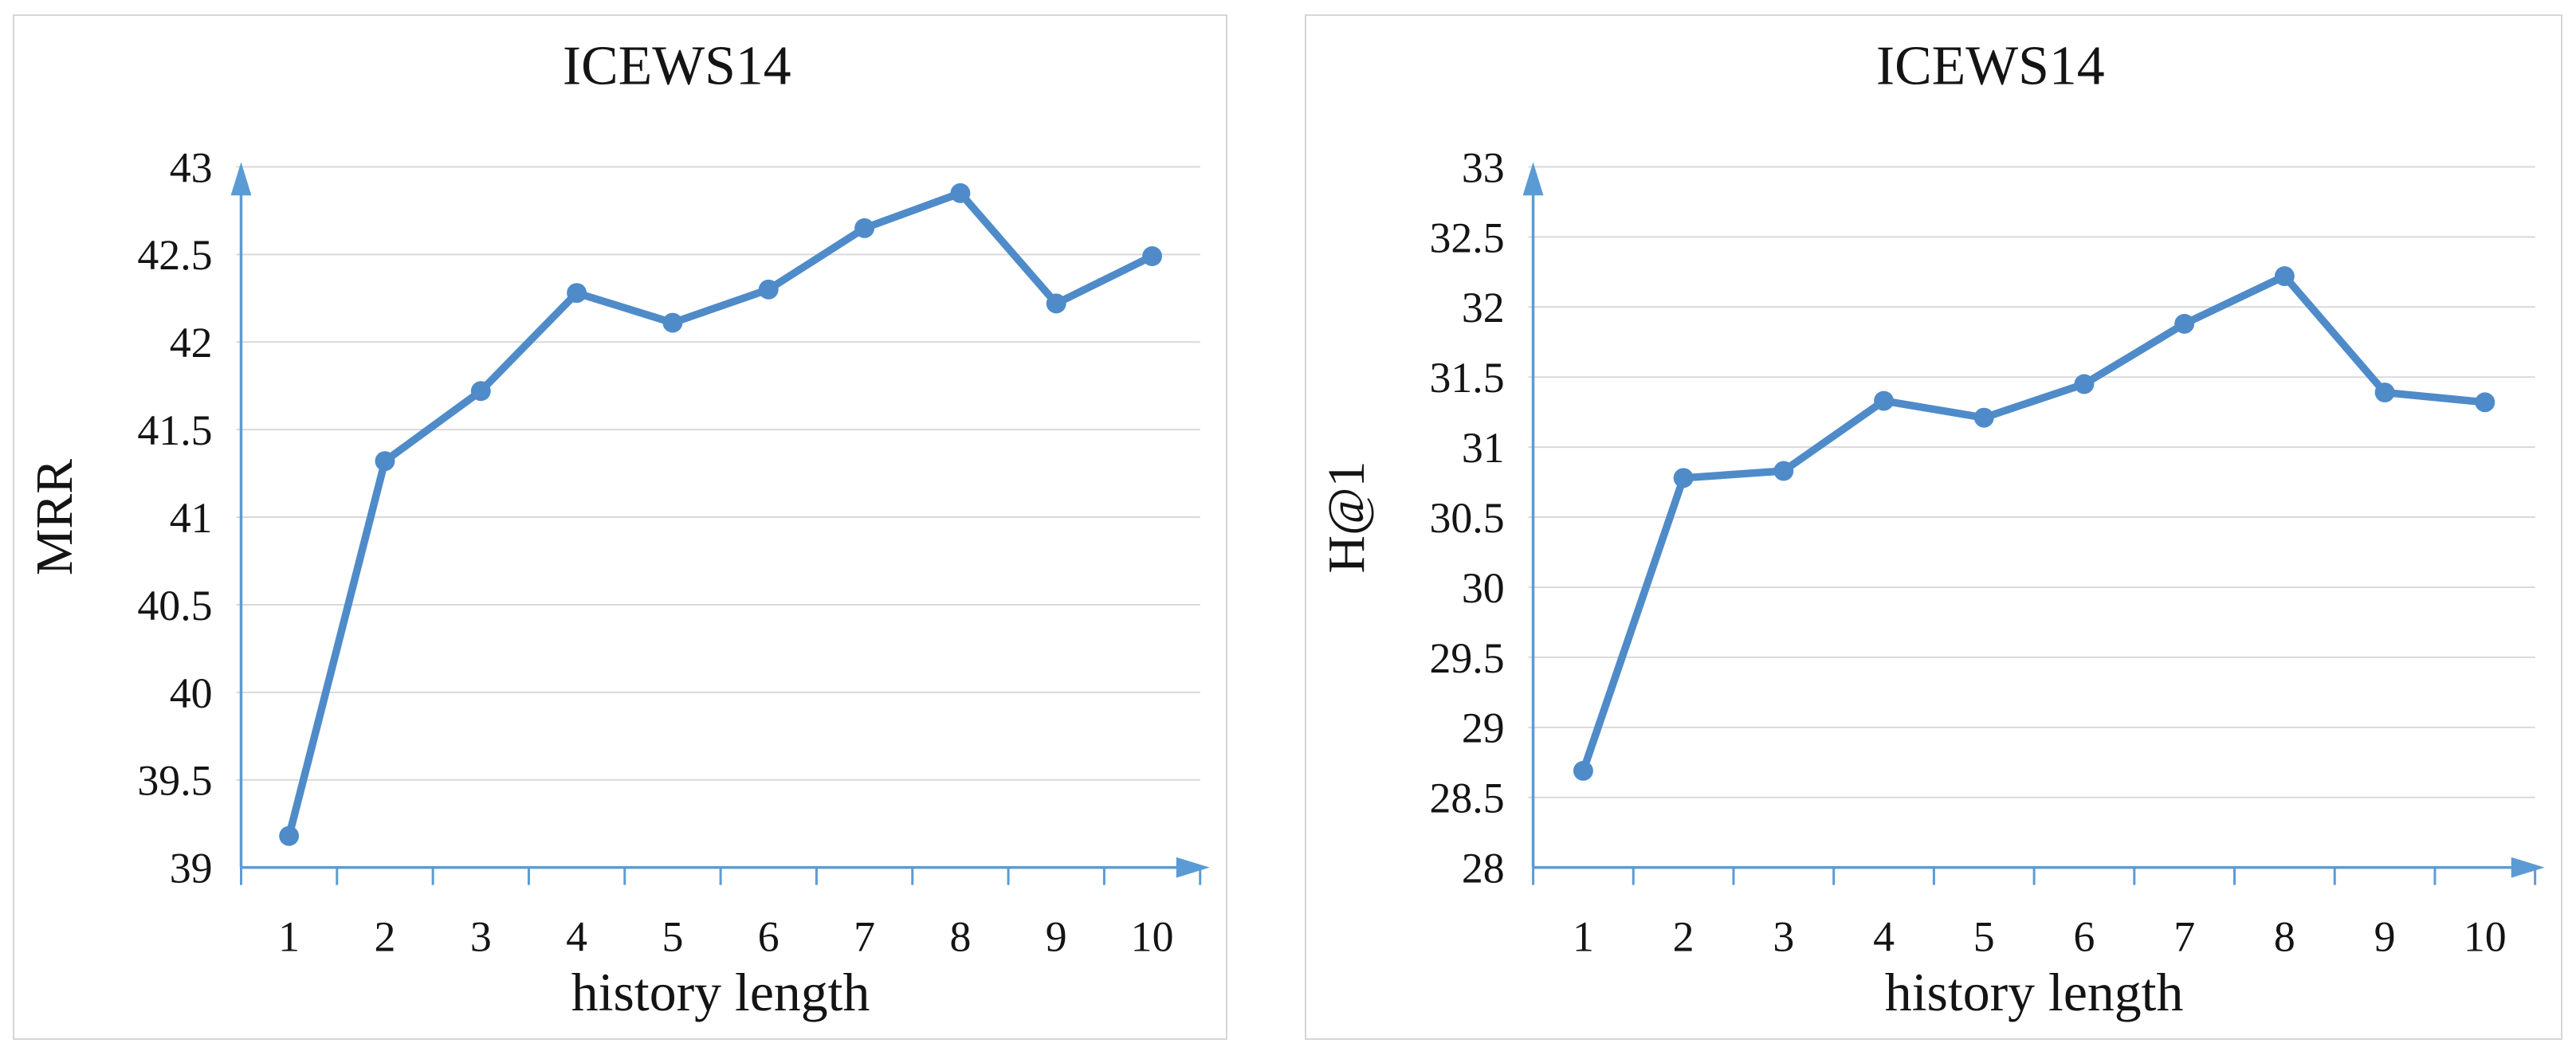 This screenshot has width=2576, height=1059. I want to click on y-tick-label: 43, so click(191, 167).